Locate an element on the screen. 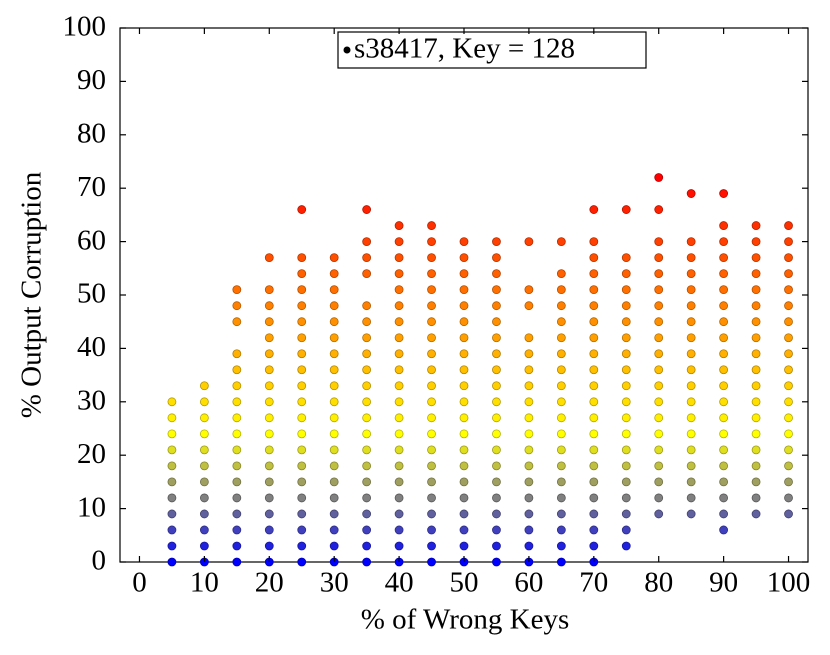 Image resolution: width=830 pixels, height=655 pixels. y-tick-label: 90 is located at coordinates (91, 80).